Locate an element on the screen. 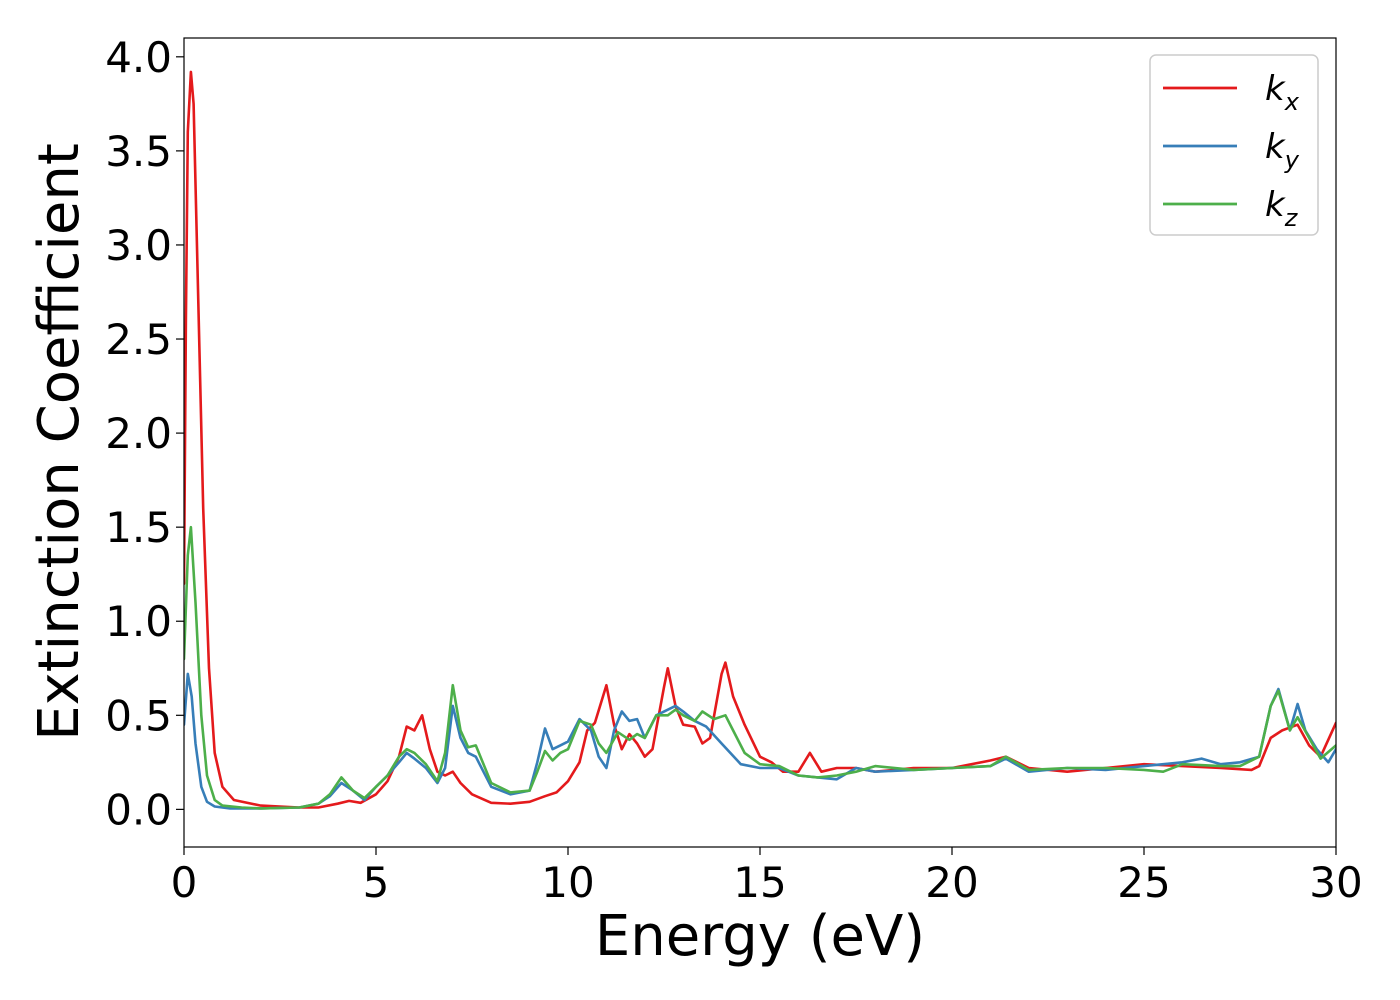 This screenshot has width=1400, height=1000. y-tick-label: 0.0 is located at coordinates (138, 809).